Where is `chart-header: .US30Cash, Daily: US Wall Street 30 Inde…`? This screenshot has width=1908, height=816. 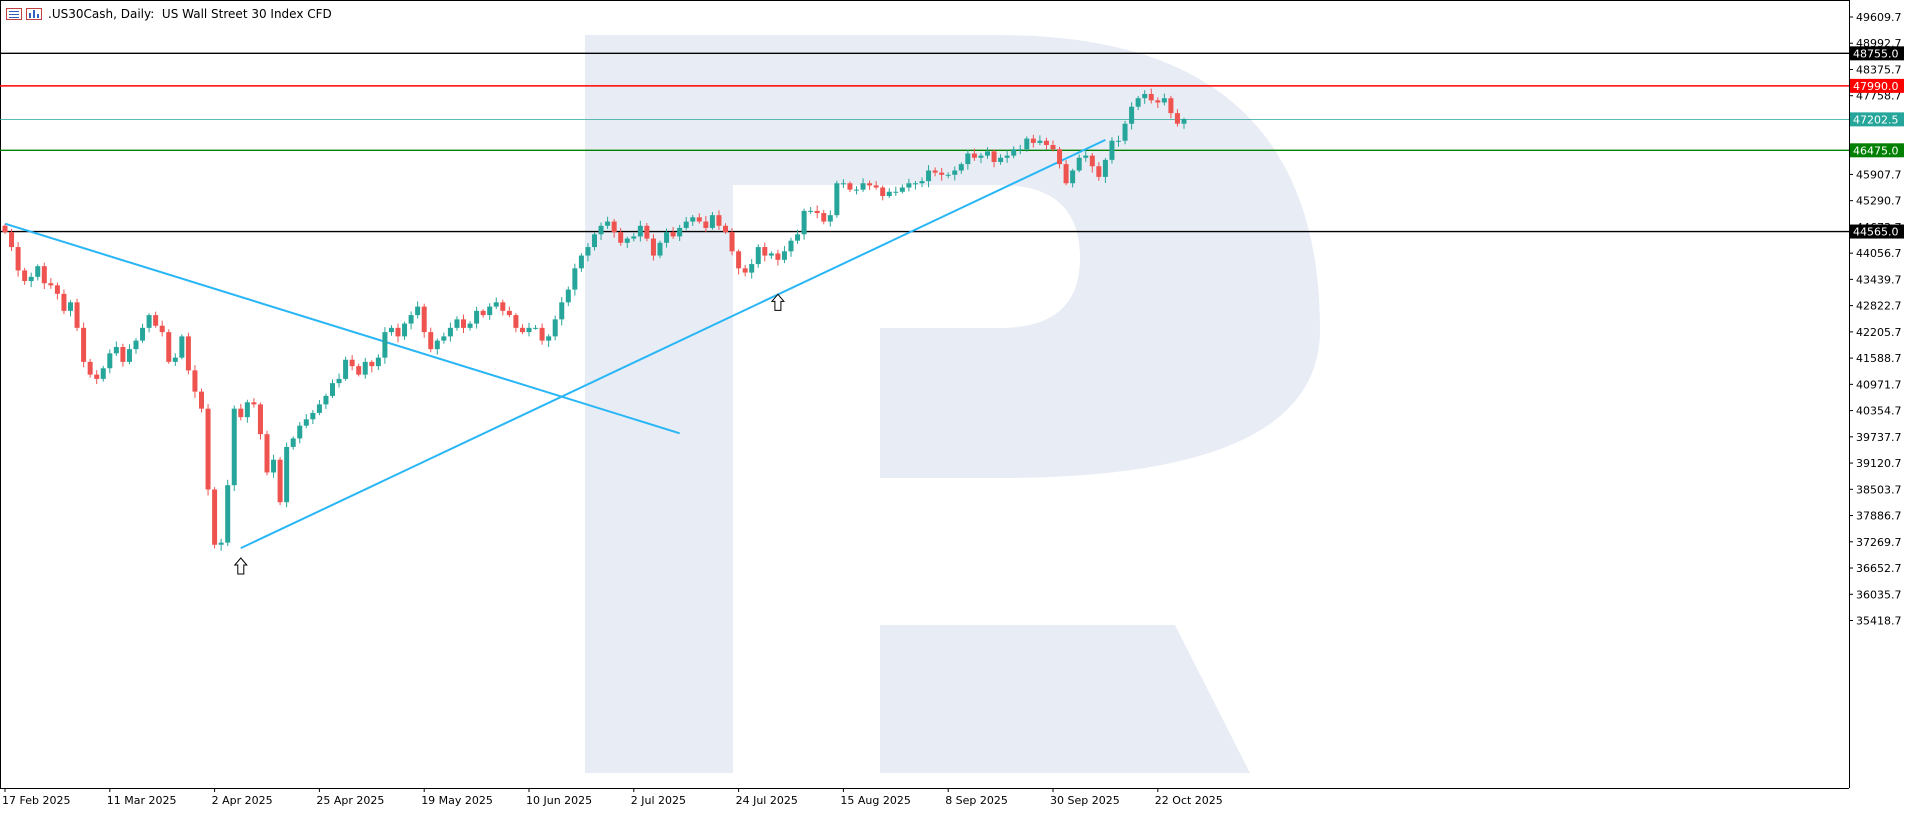
chart-header: .US30Cash, Daily: US Wall Street 30 Inde… is located at coordinates (169, 14).